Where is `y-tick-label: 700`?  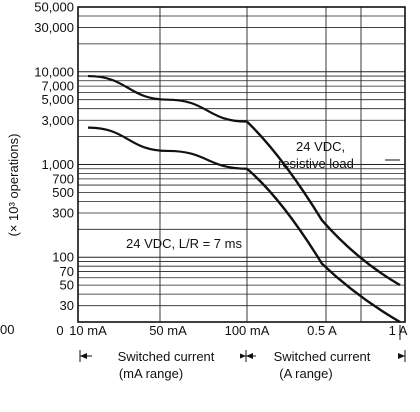
y-tick-label: 700 is located at coordinates (63, 178).